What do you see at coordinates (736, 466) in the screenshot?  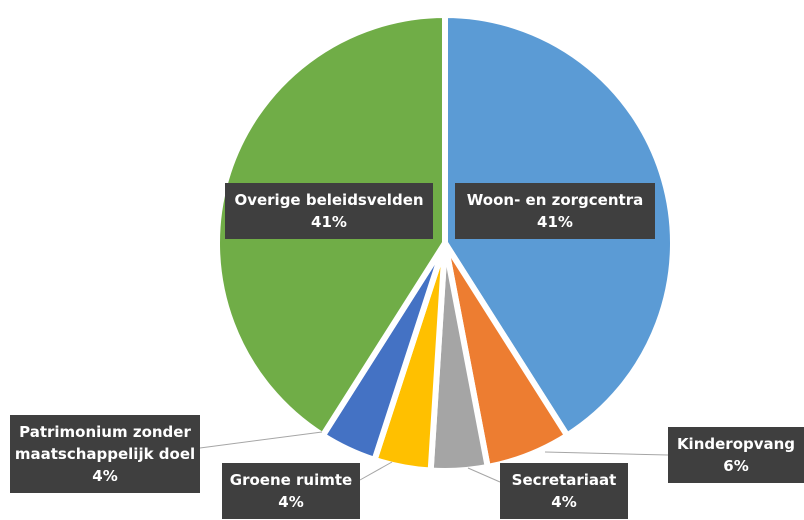 I see `label-value: 6%` at bounding box center [736, 466].